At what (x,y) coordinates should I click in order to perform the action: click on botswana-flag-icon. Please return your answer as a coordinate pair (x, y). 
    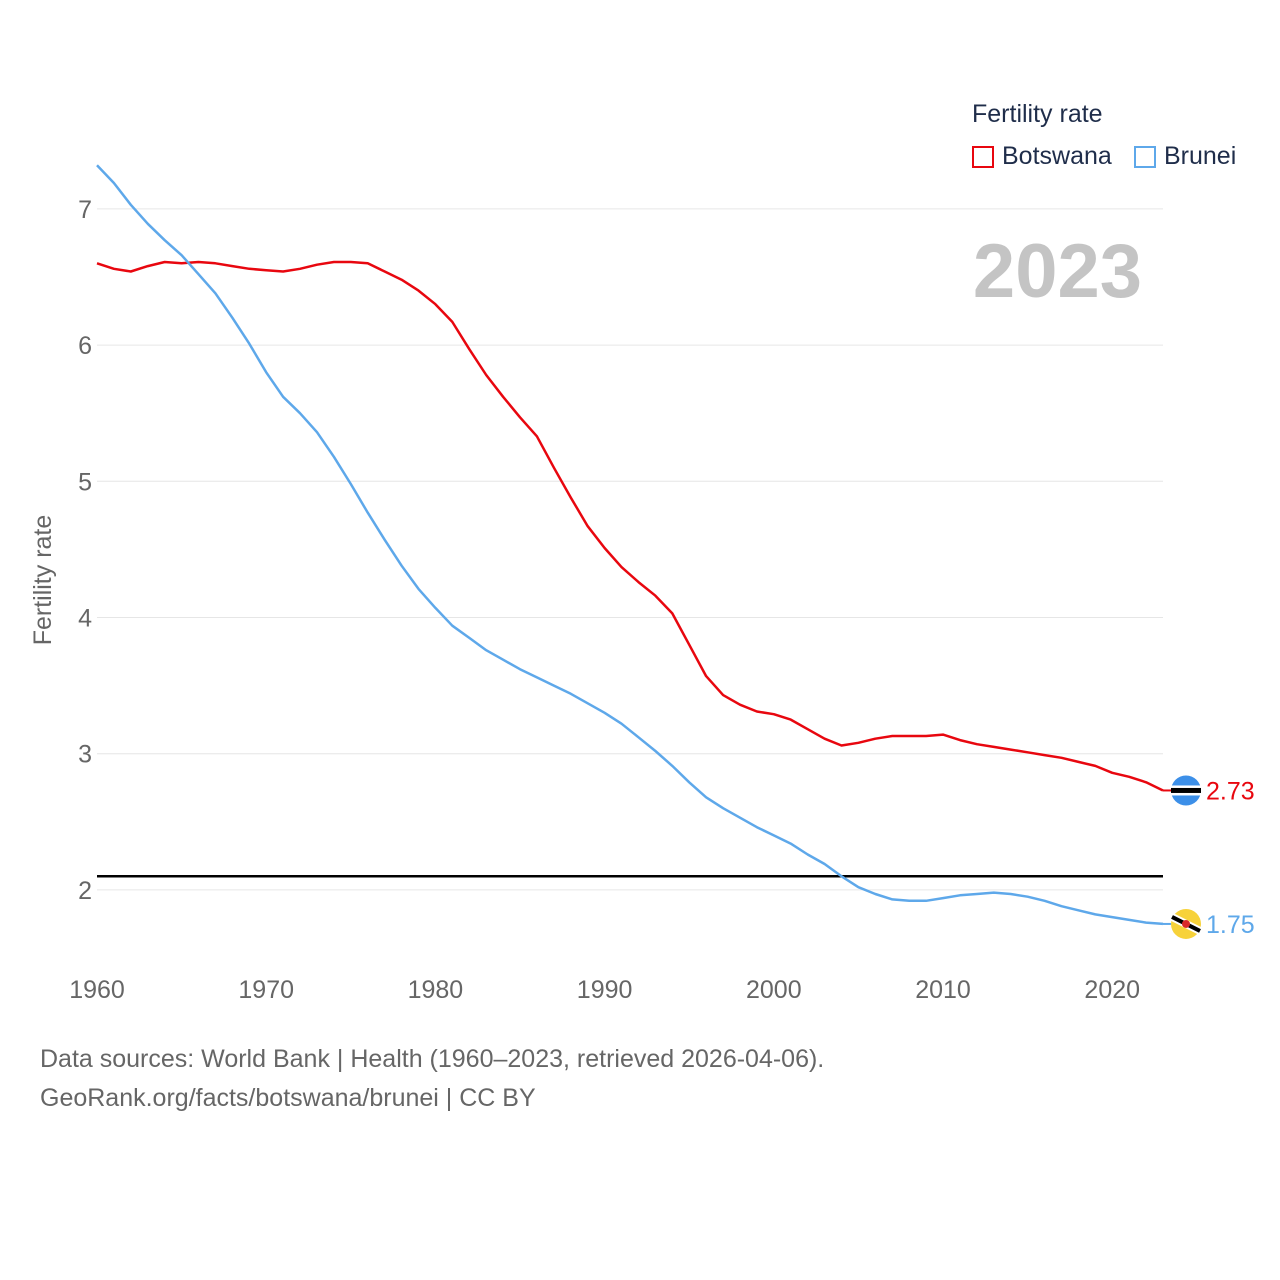
    Looking at the image, I should click on (1186, 790).